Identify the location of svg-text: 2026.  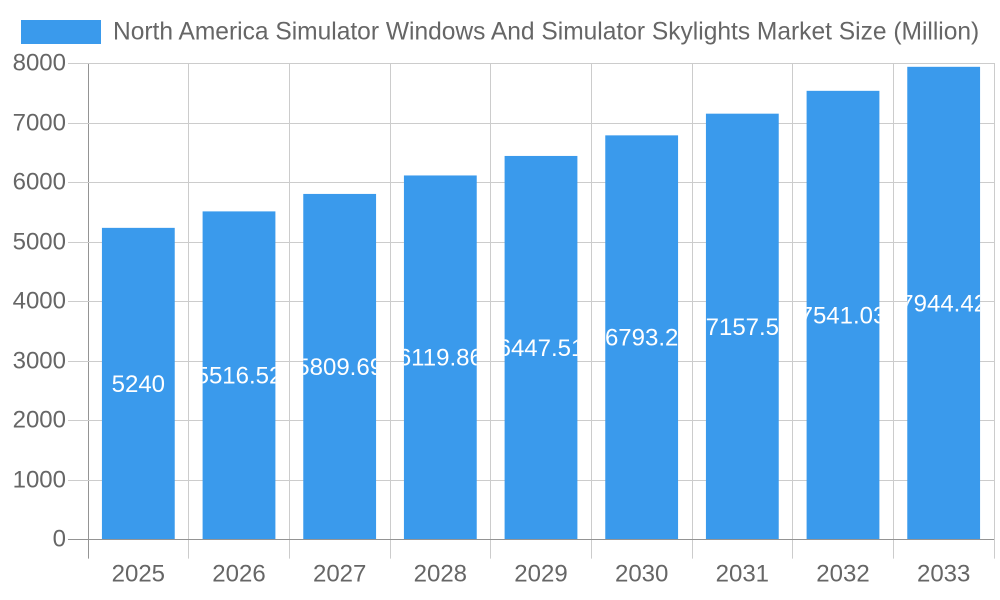
(238, 574).